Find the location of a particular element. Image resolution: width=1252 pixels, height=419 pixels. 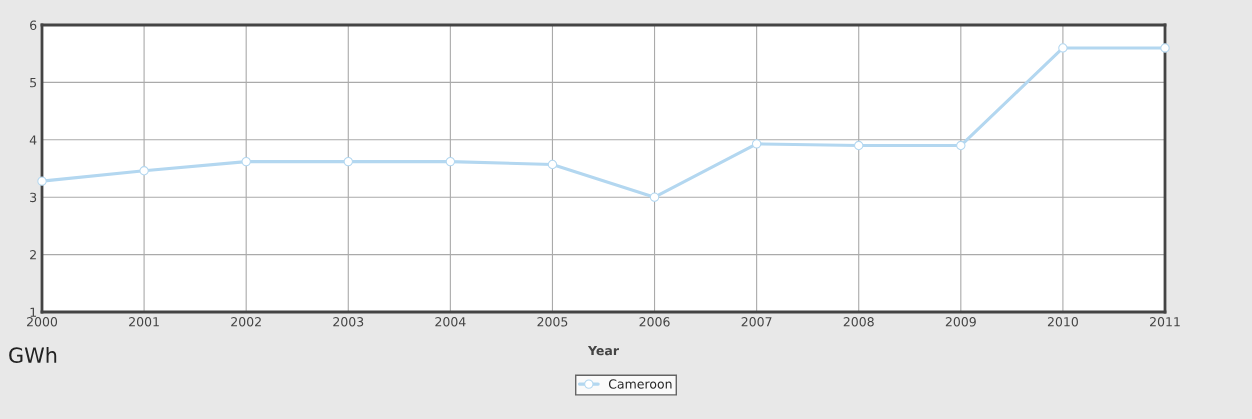

x-tick-label: 2006 is located at coordinates (654, 322).